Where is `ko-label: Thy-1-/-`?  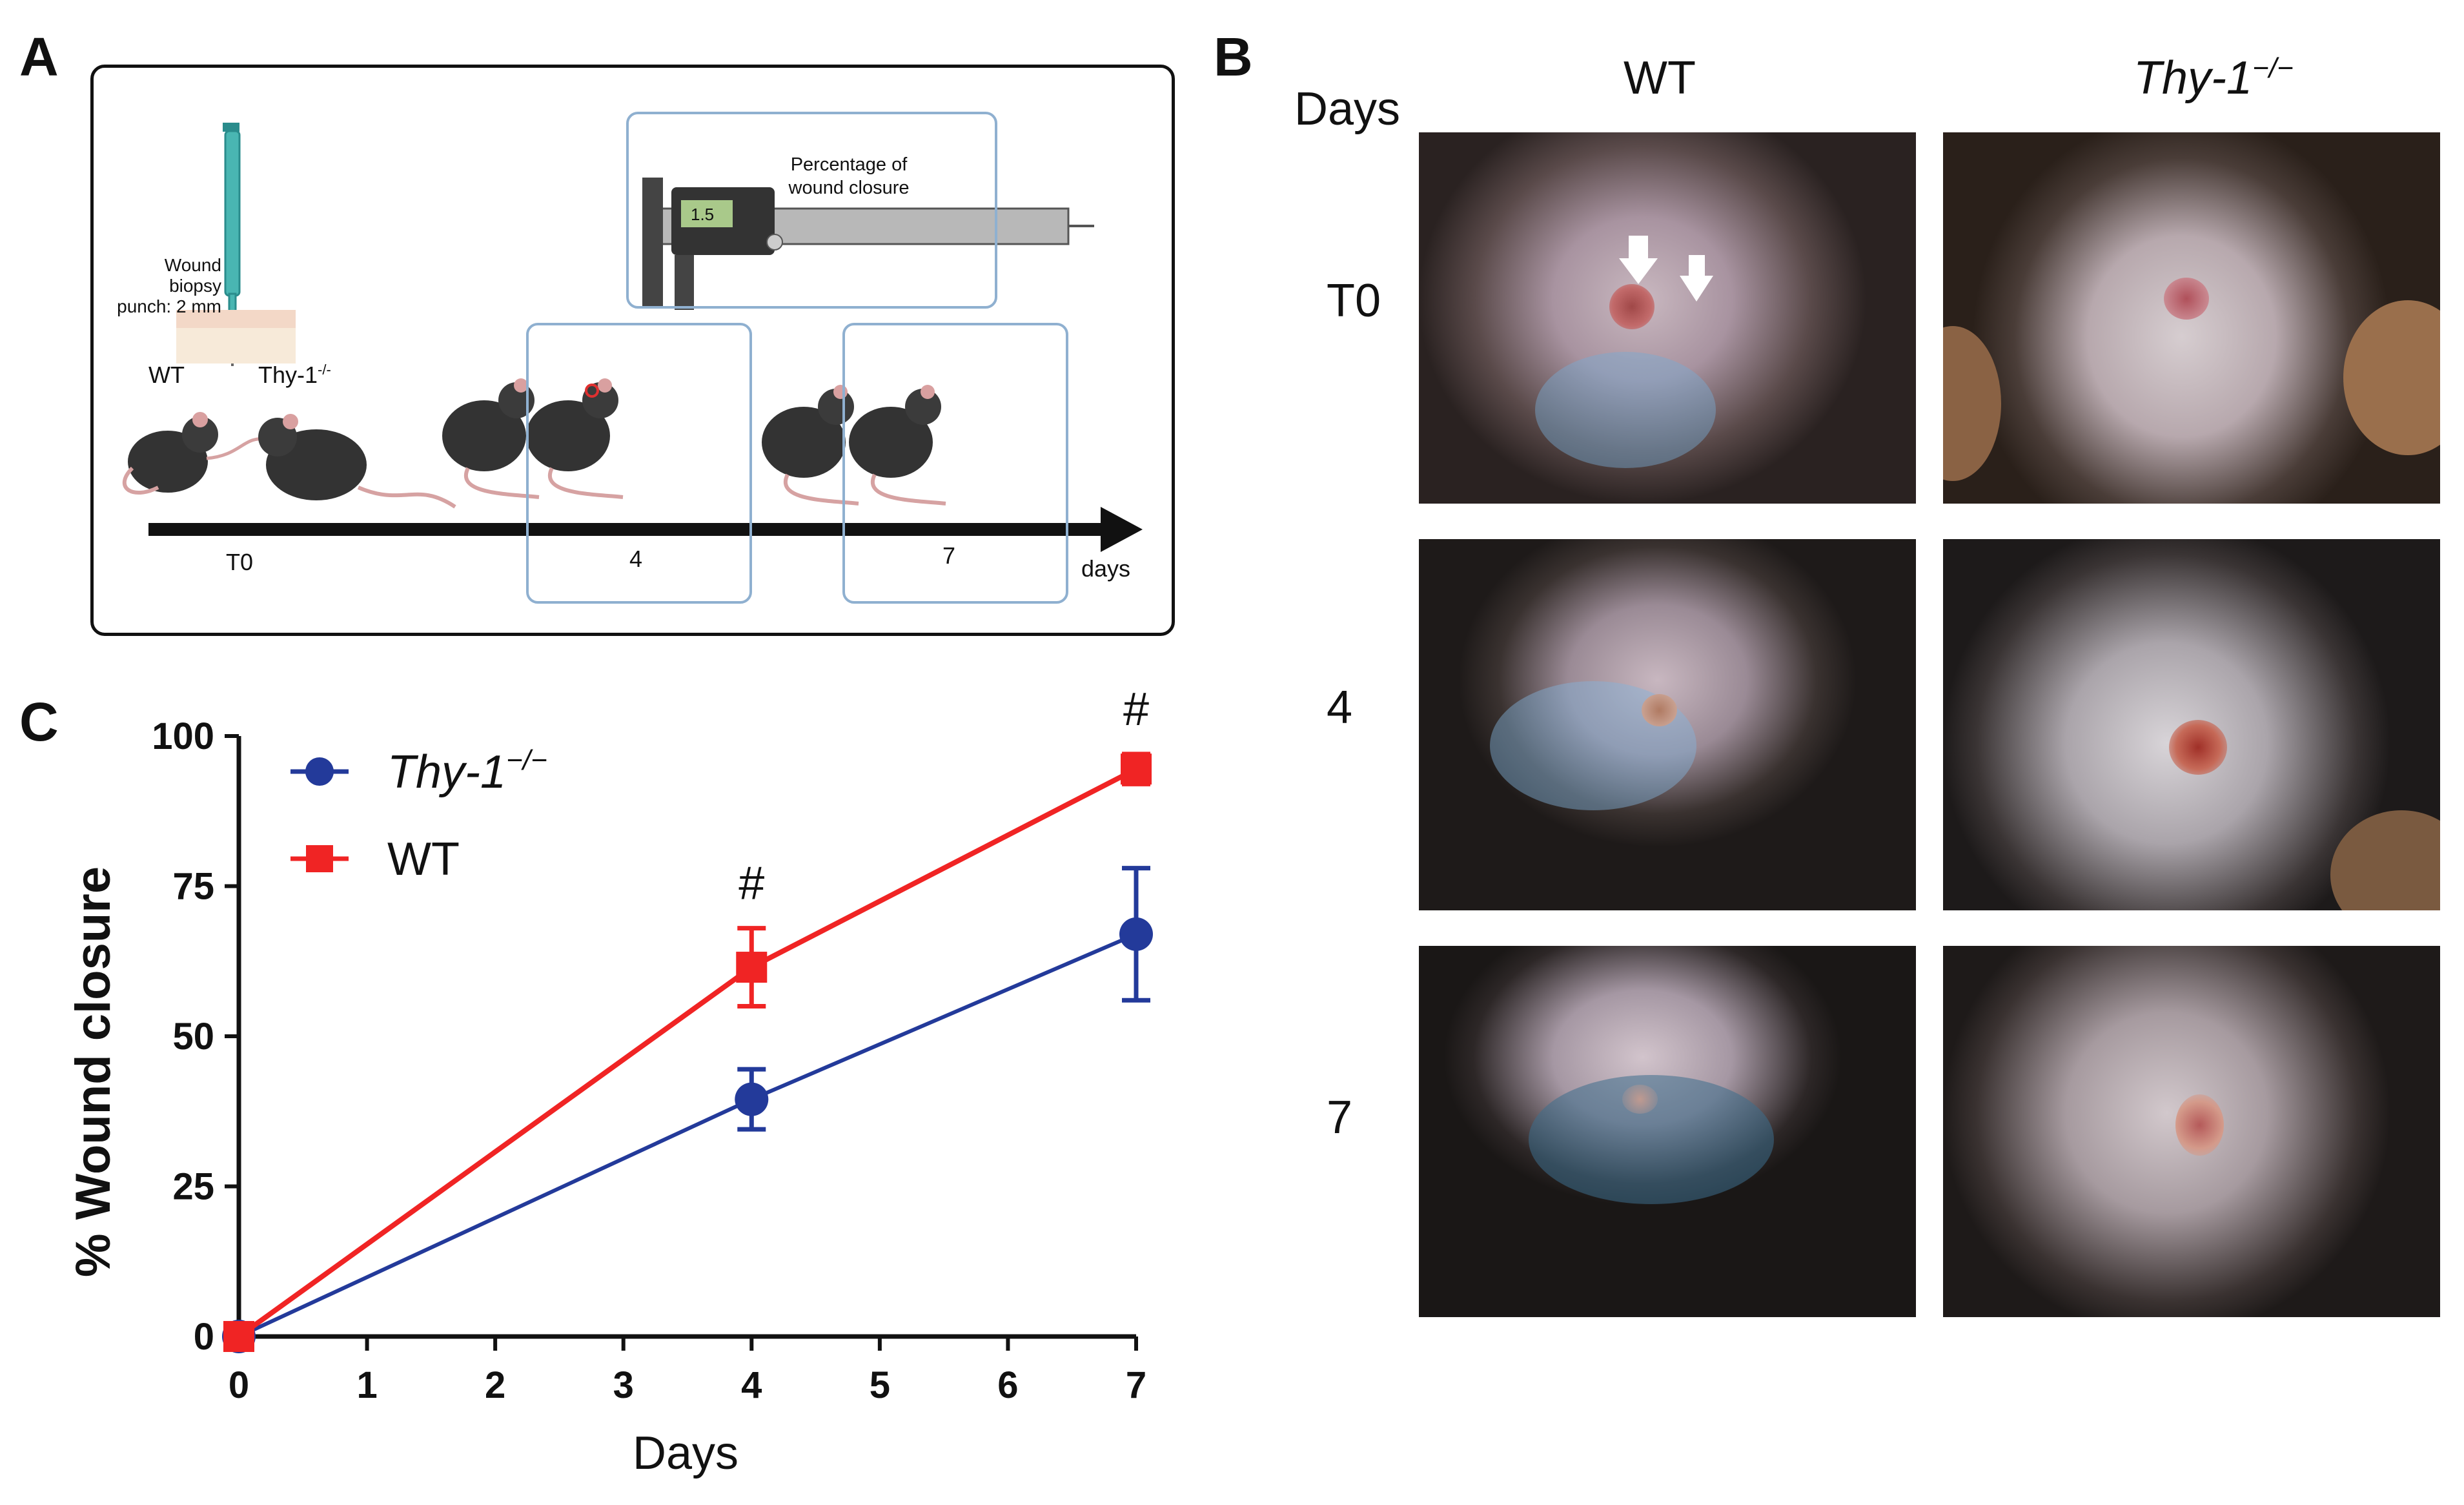 ko-label: Thy-1-/- is located at coordinates (294, 375).